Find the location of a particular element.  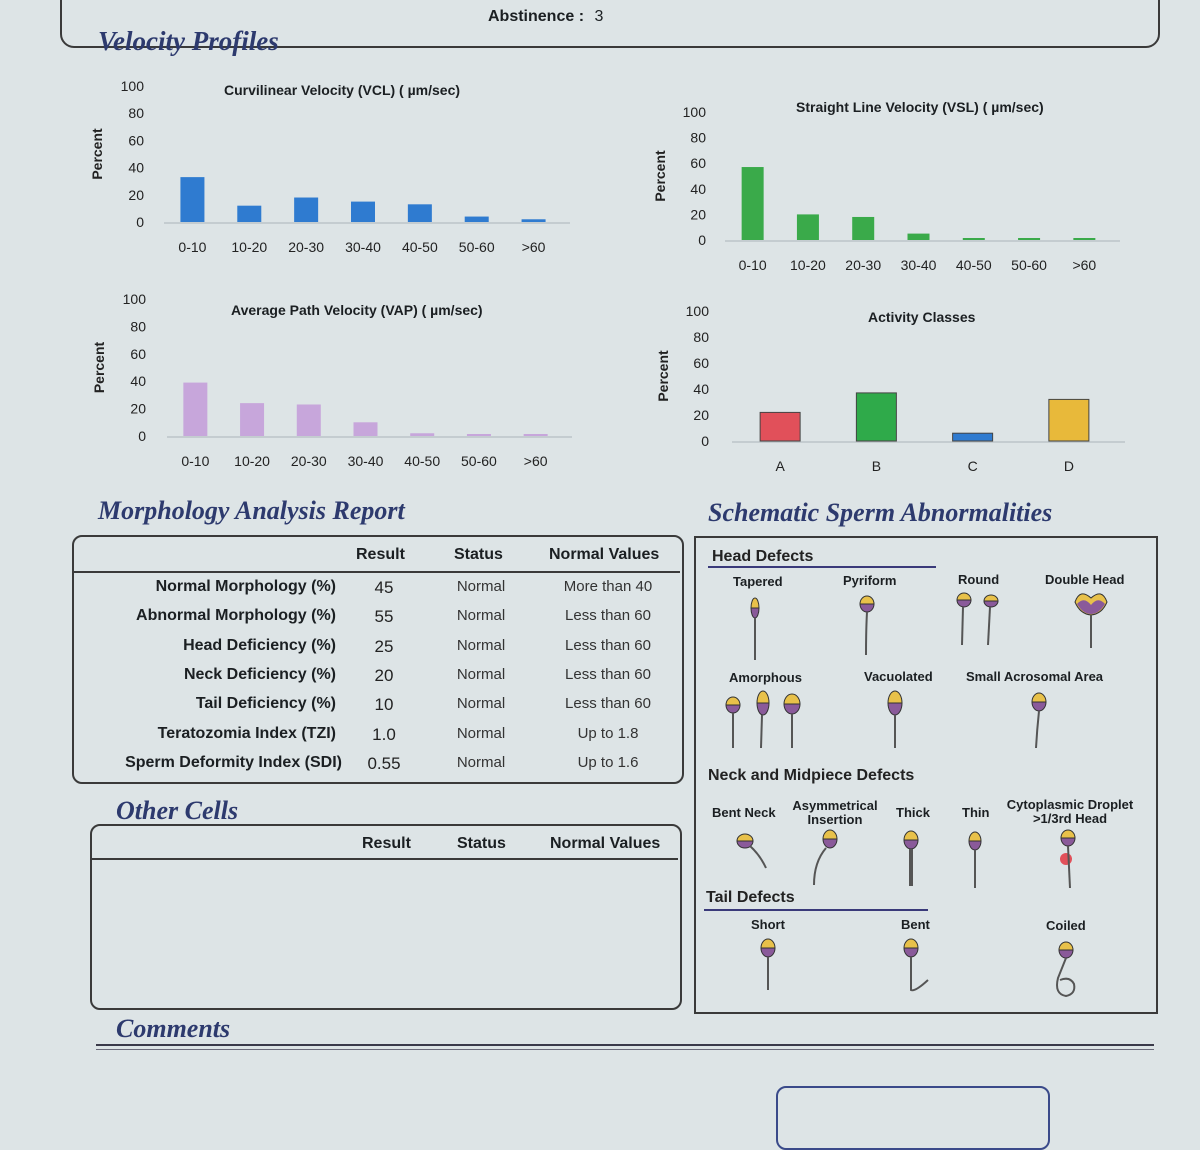

sperm-icon-pyriform is located at coordinates (867, 604).